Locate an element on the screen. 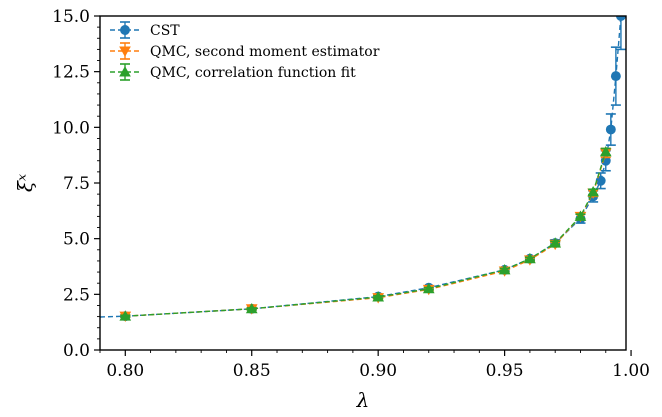 The image size is (662, 417). y-tick-label: 7.5 is located at coordinates (76, 184).